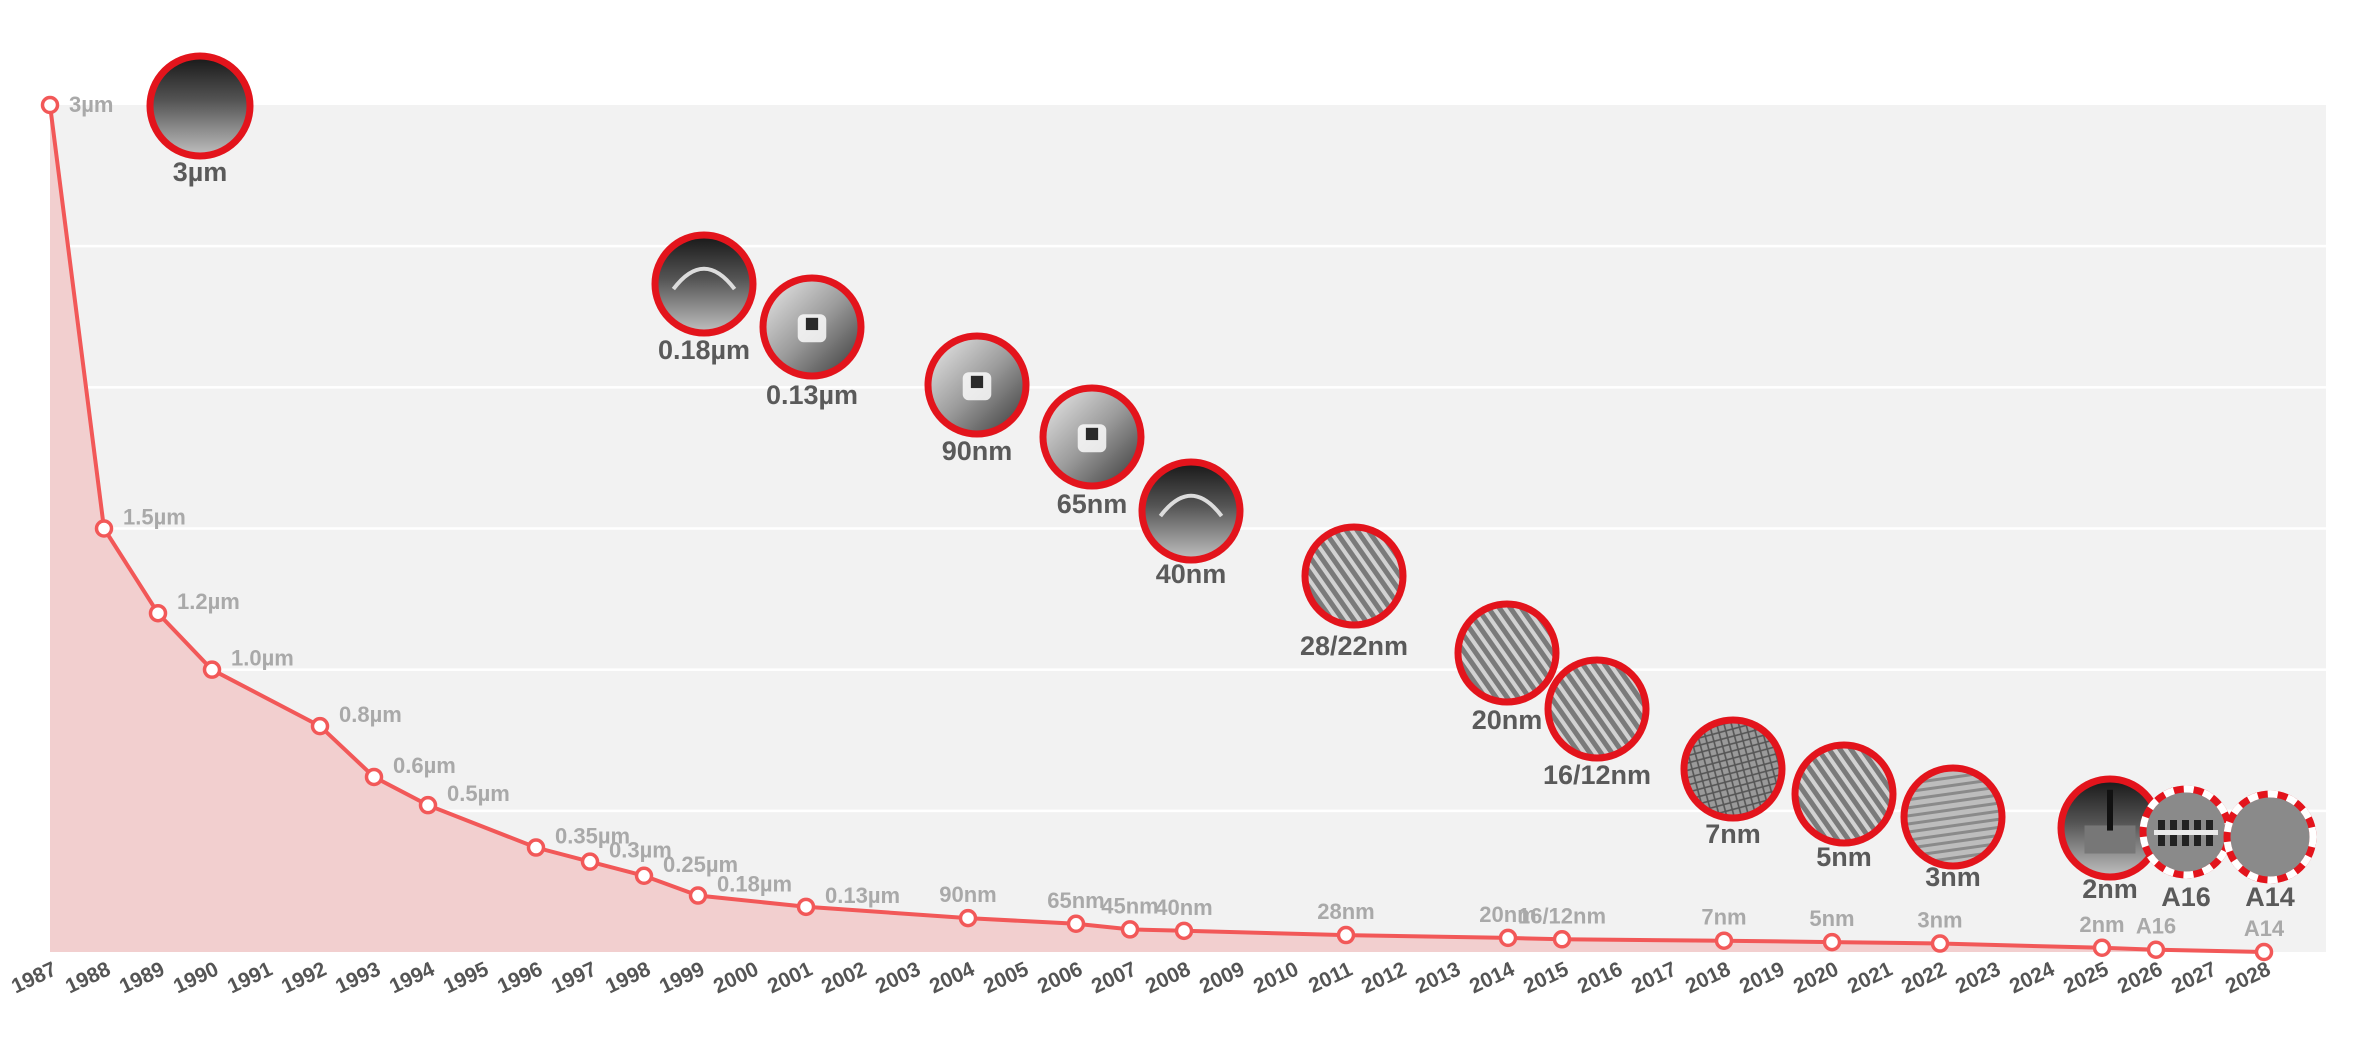 The height and width of the screenshot is (1044, 2374). What do you see at coordinates (370, 714) in the screenshot?
I see `point-label-1992: 0.8µm` at bounding box center [370, 714].